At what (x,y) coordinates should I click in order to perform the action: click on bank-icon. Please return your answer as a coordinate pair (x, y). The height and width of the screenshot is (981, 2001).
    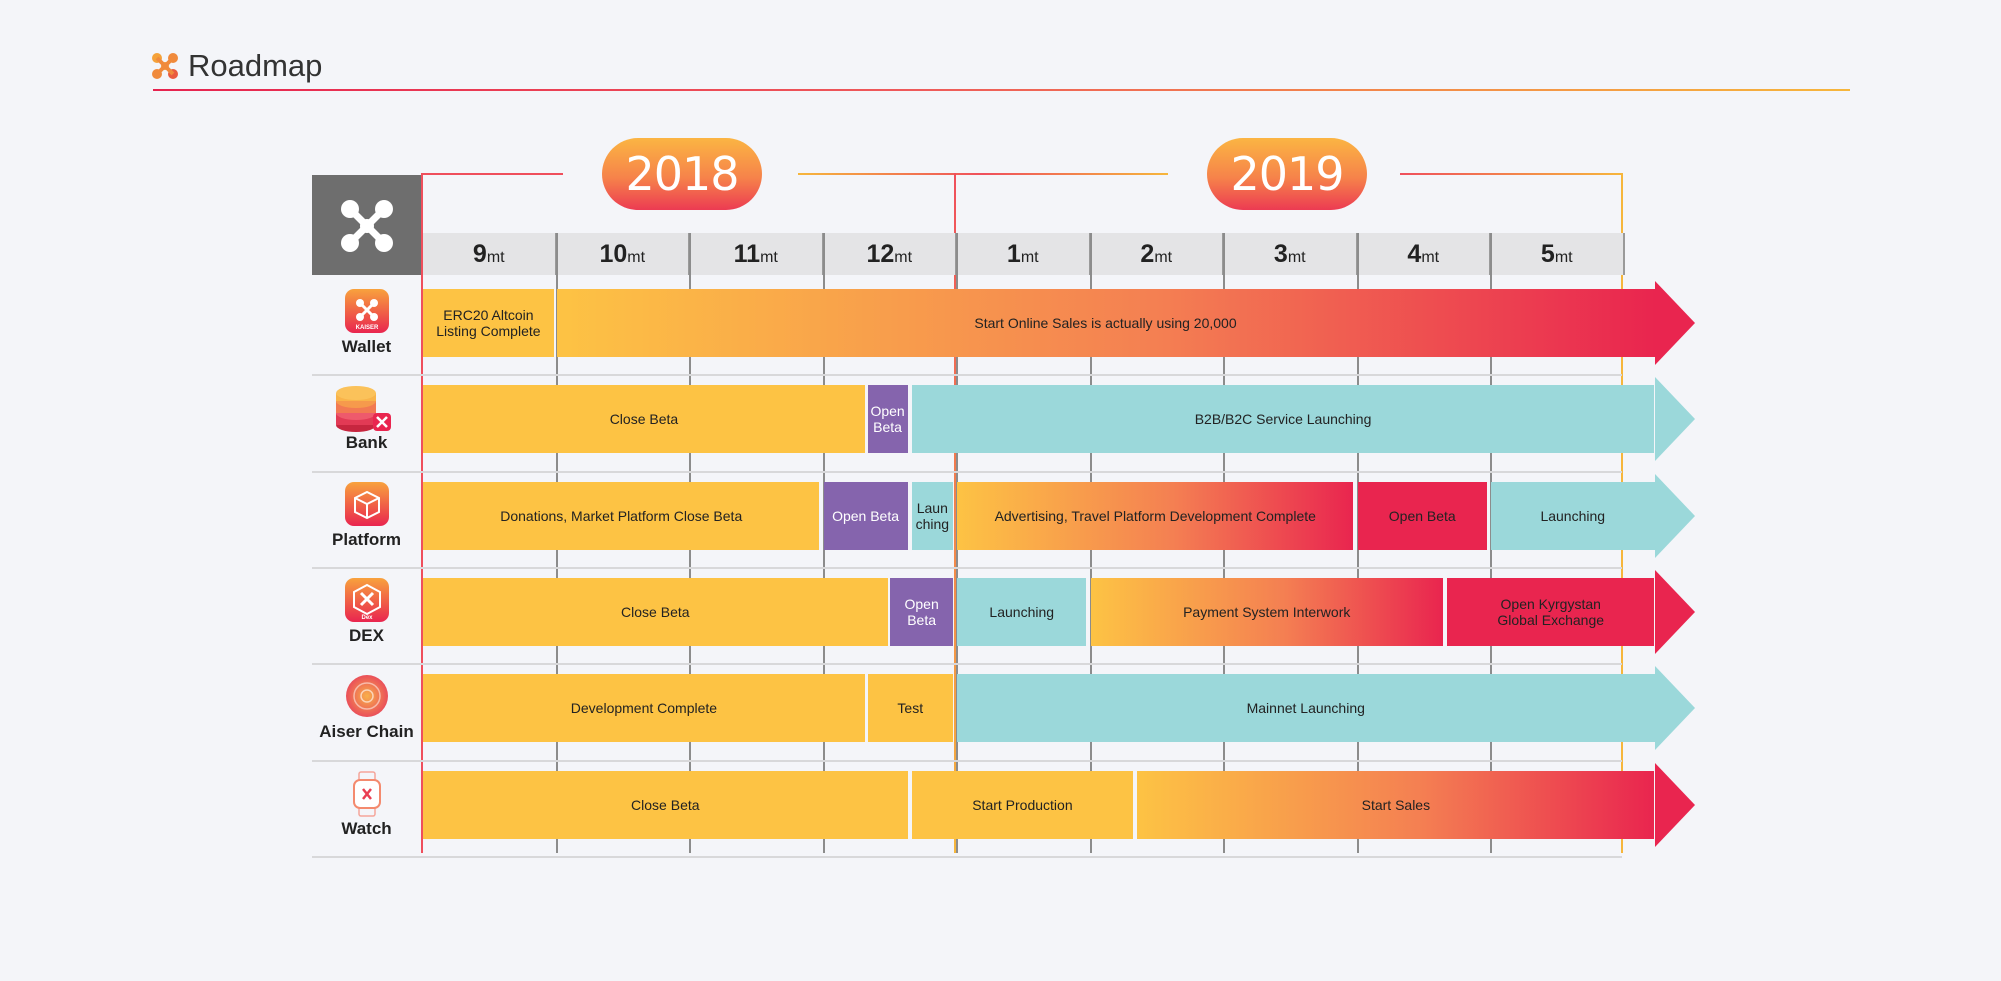
    Looking at the image, I should click on (363, 409).